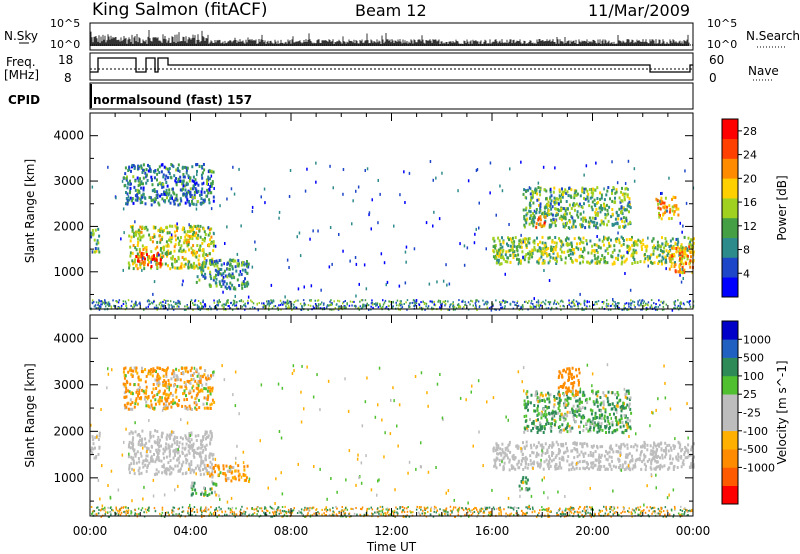  Describe the element at coordinates (169, 388) in the screenshot. I see `velocity-echo-region` at that location.